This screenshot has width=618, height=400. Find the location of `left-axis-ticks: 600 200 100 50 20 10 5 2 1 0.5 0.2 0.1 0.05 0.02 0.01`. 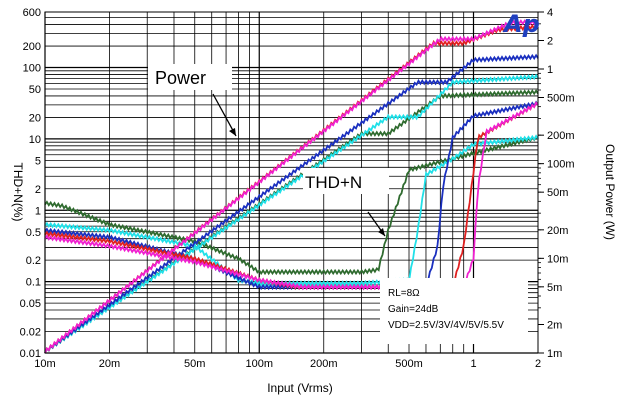

left-axis-ticks: 600 200 100 50 20 10 5 2 1 0.5 0.2 0.1 0.05 0.02 0.01 is located at coordinates (30, 183).